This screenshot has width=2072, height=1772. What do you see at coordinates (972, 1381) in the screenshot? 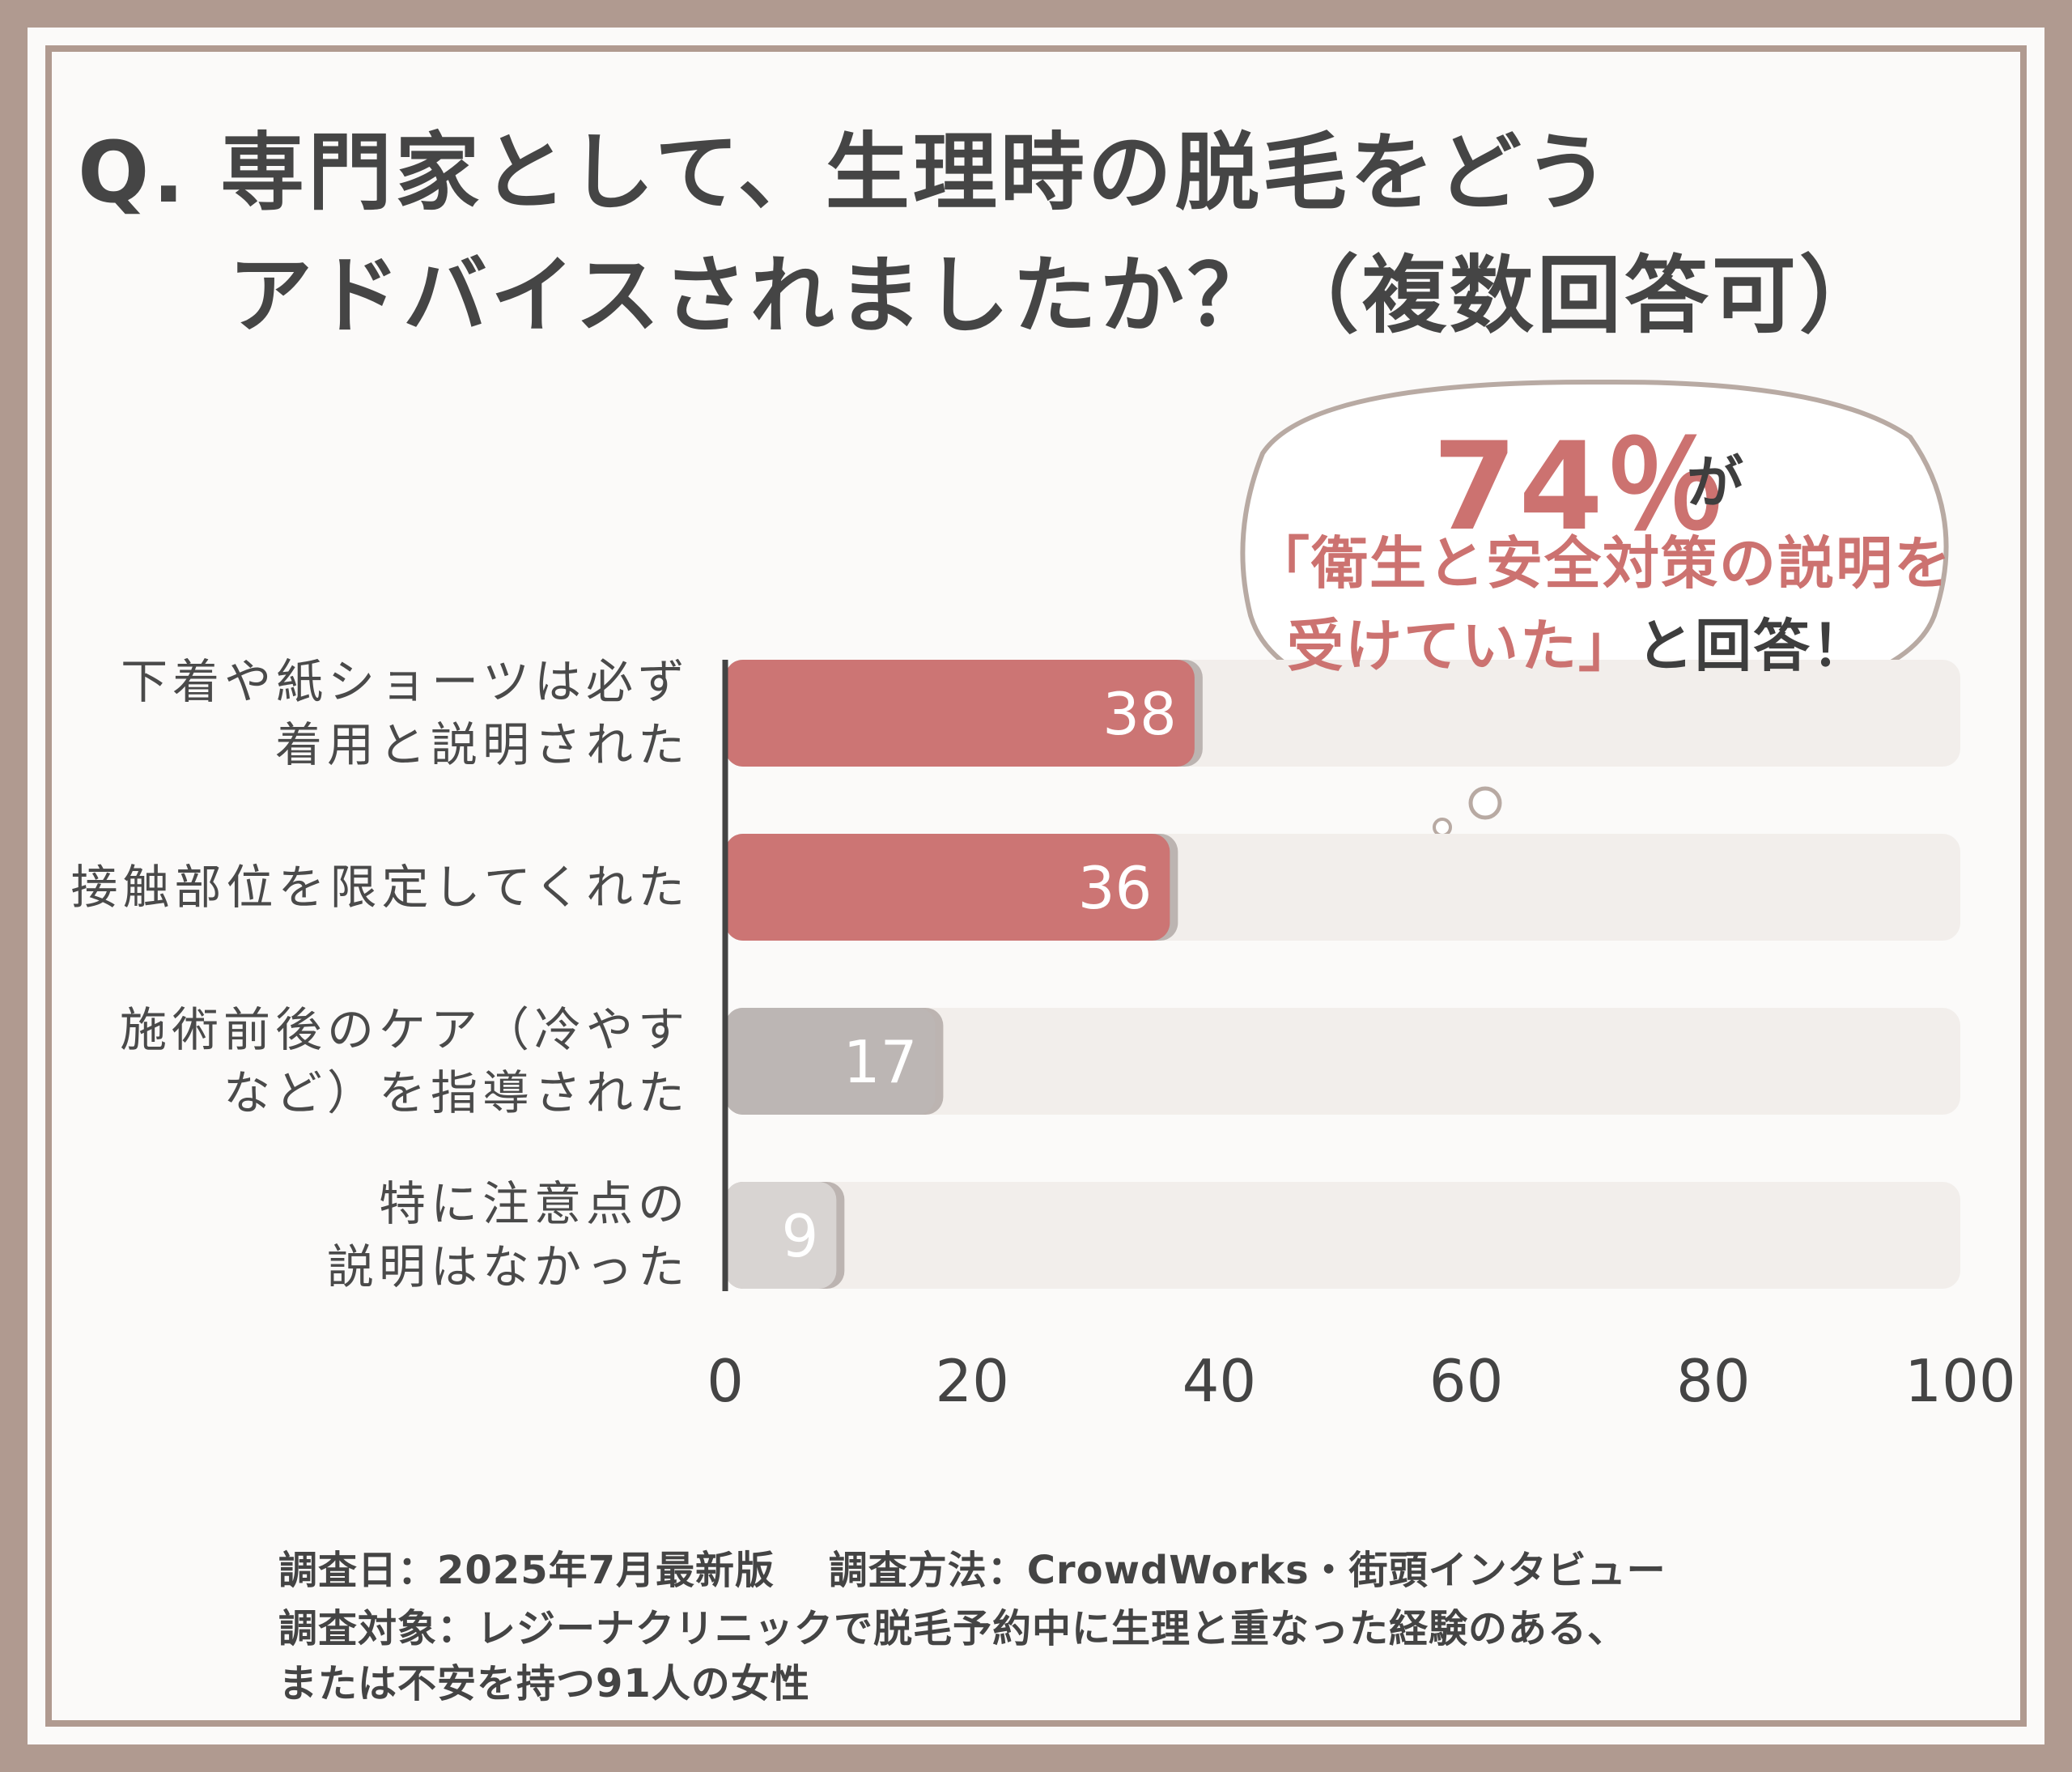
I see `x-tick-label: 20` at bounding box center [972, 1381].